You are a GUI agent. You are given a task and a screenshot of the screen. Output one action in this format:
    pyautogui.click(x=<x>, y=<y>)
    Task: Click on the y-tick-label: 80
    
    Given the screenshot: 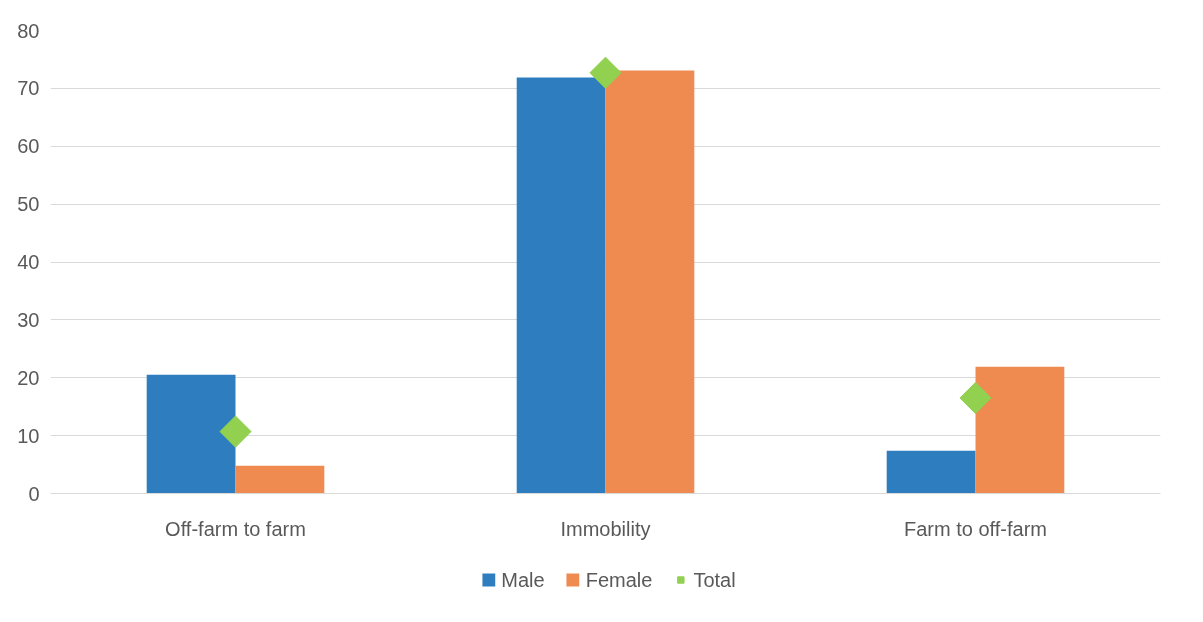 What is the action you would take?
    pyautogui.click(x=28, y=30)
    